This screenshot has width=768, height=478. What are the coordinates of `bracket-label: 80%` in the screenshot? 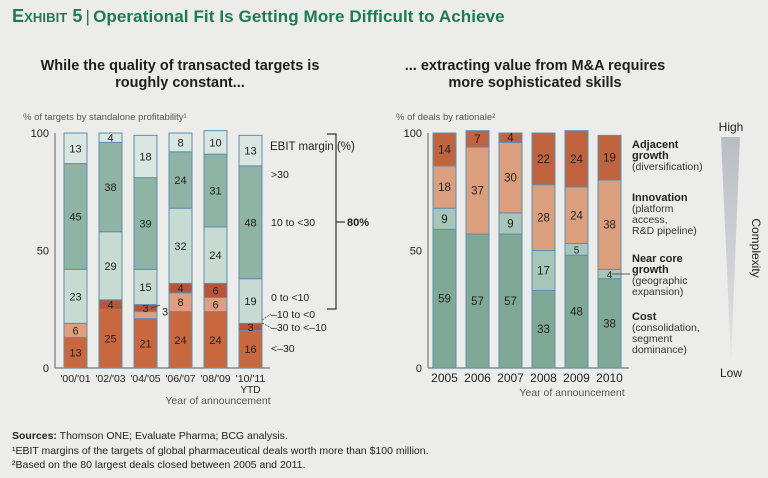 It's located at (358, 223).